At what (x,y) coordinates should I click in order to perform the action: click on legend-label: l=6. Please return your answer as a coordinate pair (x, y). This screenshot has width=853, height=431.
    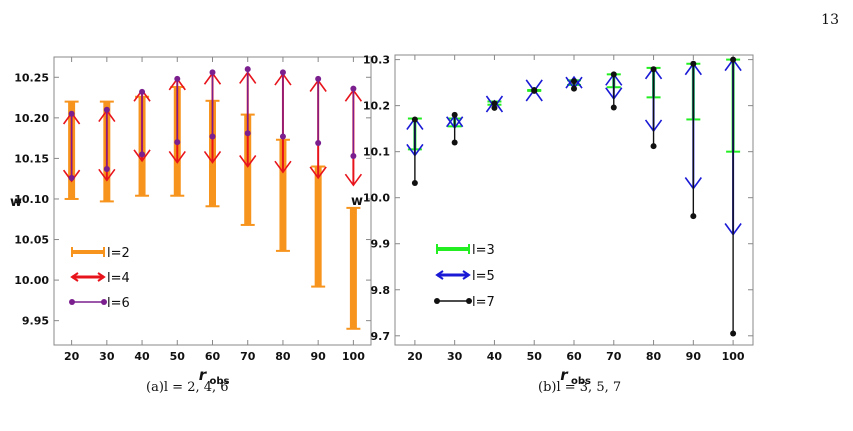
    Looking at the image, I should click on (118, 303).